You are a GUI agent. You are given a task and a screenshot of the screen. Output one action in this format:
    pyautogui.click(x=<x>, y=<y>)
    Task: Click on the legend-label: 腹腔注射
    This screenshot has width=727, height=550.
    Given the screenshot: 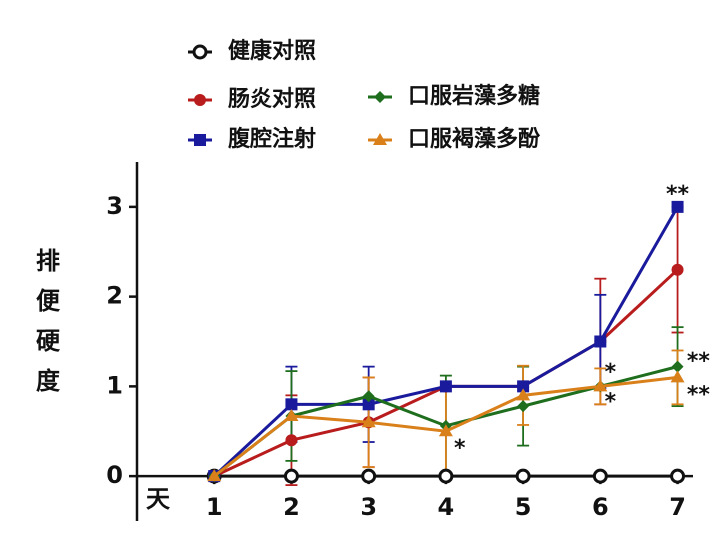 What is the action you would take?
    pyautogui.click(x=272, y=139)
    